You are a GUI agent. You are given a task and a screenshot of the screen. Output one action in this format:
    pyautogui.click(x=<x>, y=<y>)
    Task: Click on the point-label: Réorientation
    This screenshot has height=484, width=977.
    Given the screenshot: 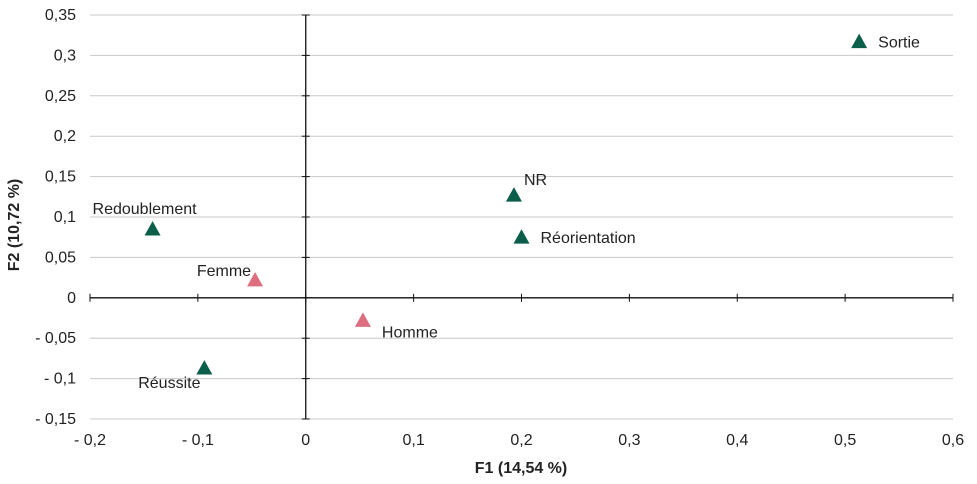 What is the action you would take?
    pyautogui.click(x=588, y=238)
    